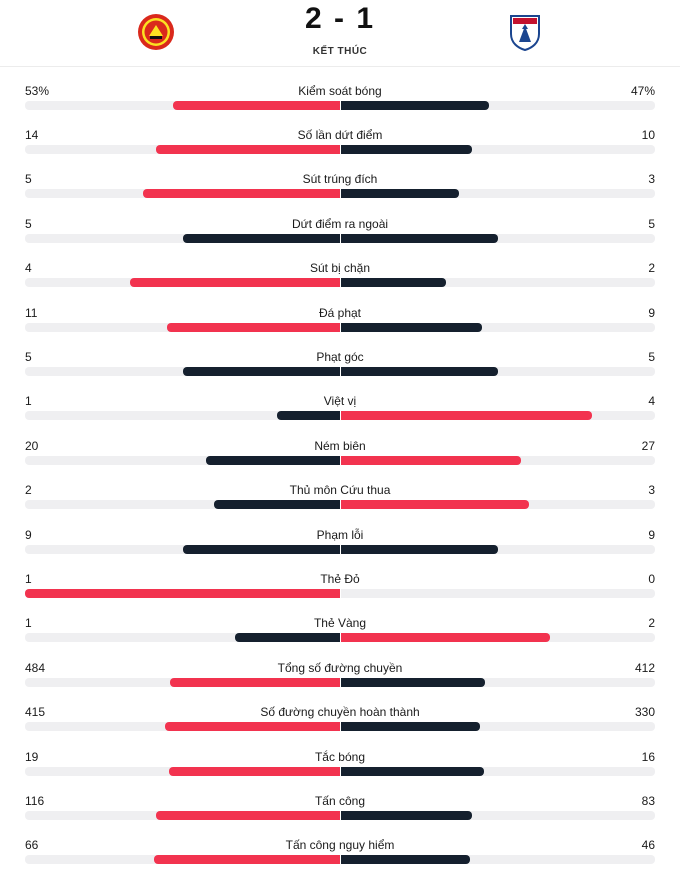  I want to click on stat-row: 19 Tắc bóng 16, so click(340, 765).